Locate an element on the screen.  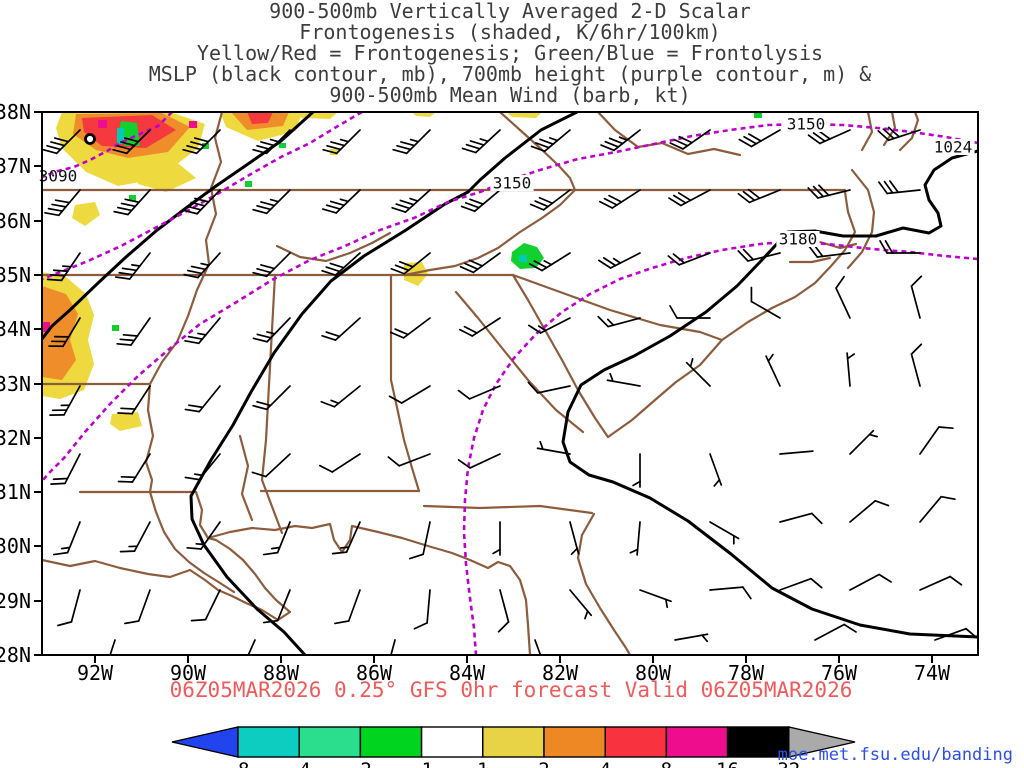
lat-label: 30N is located at coordinates (15, 546).